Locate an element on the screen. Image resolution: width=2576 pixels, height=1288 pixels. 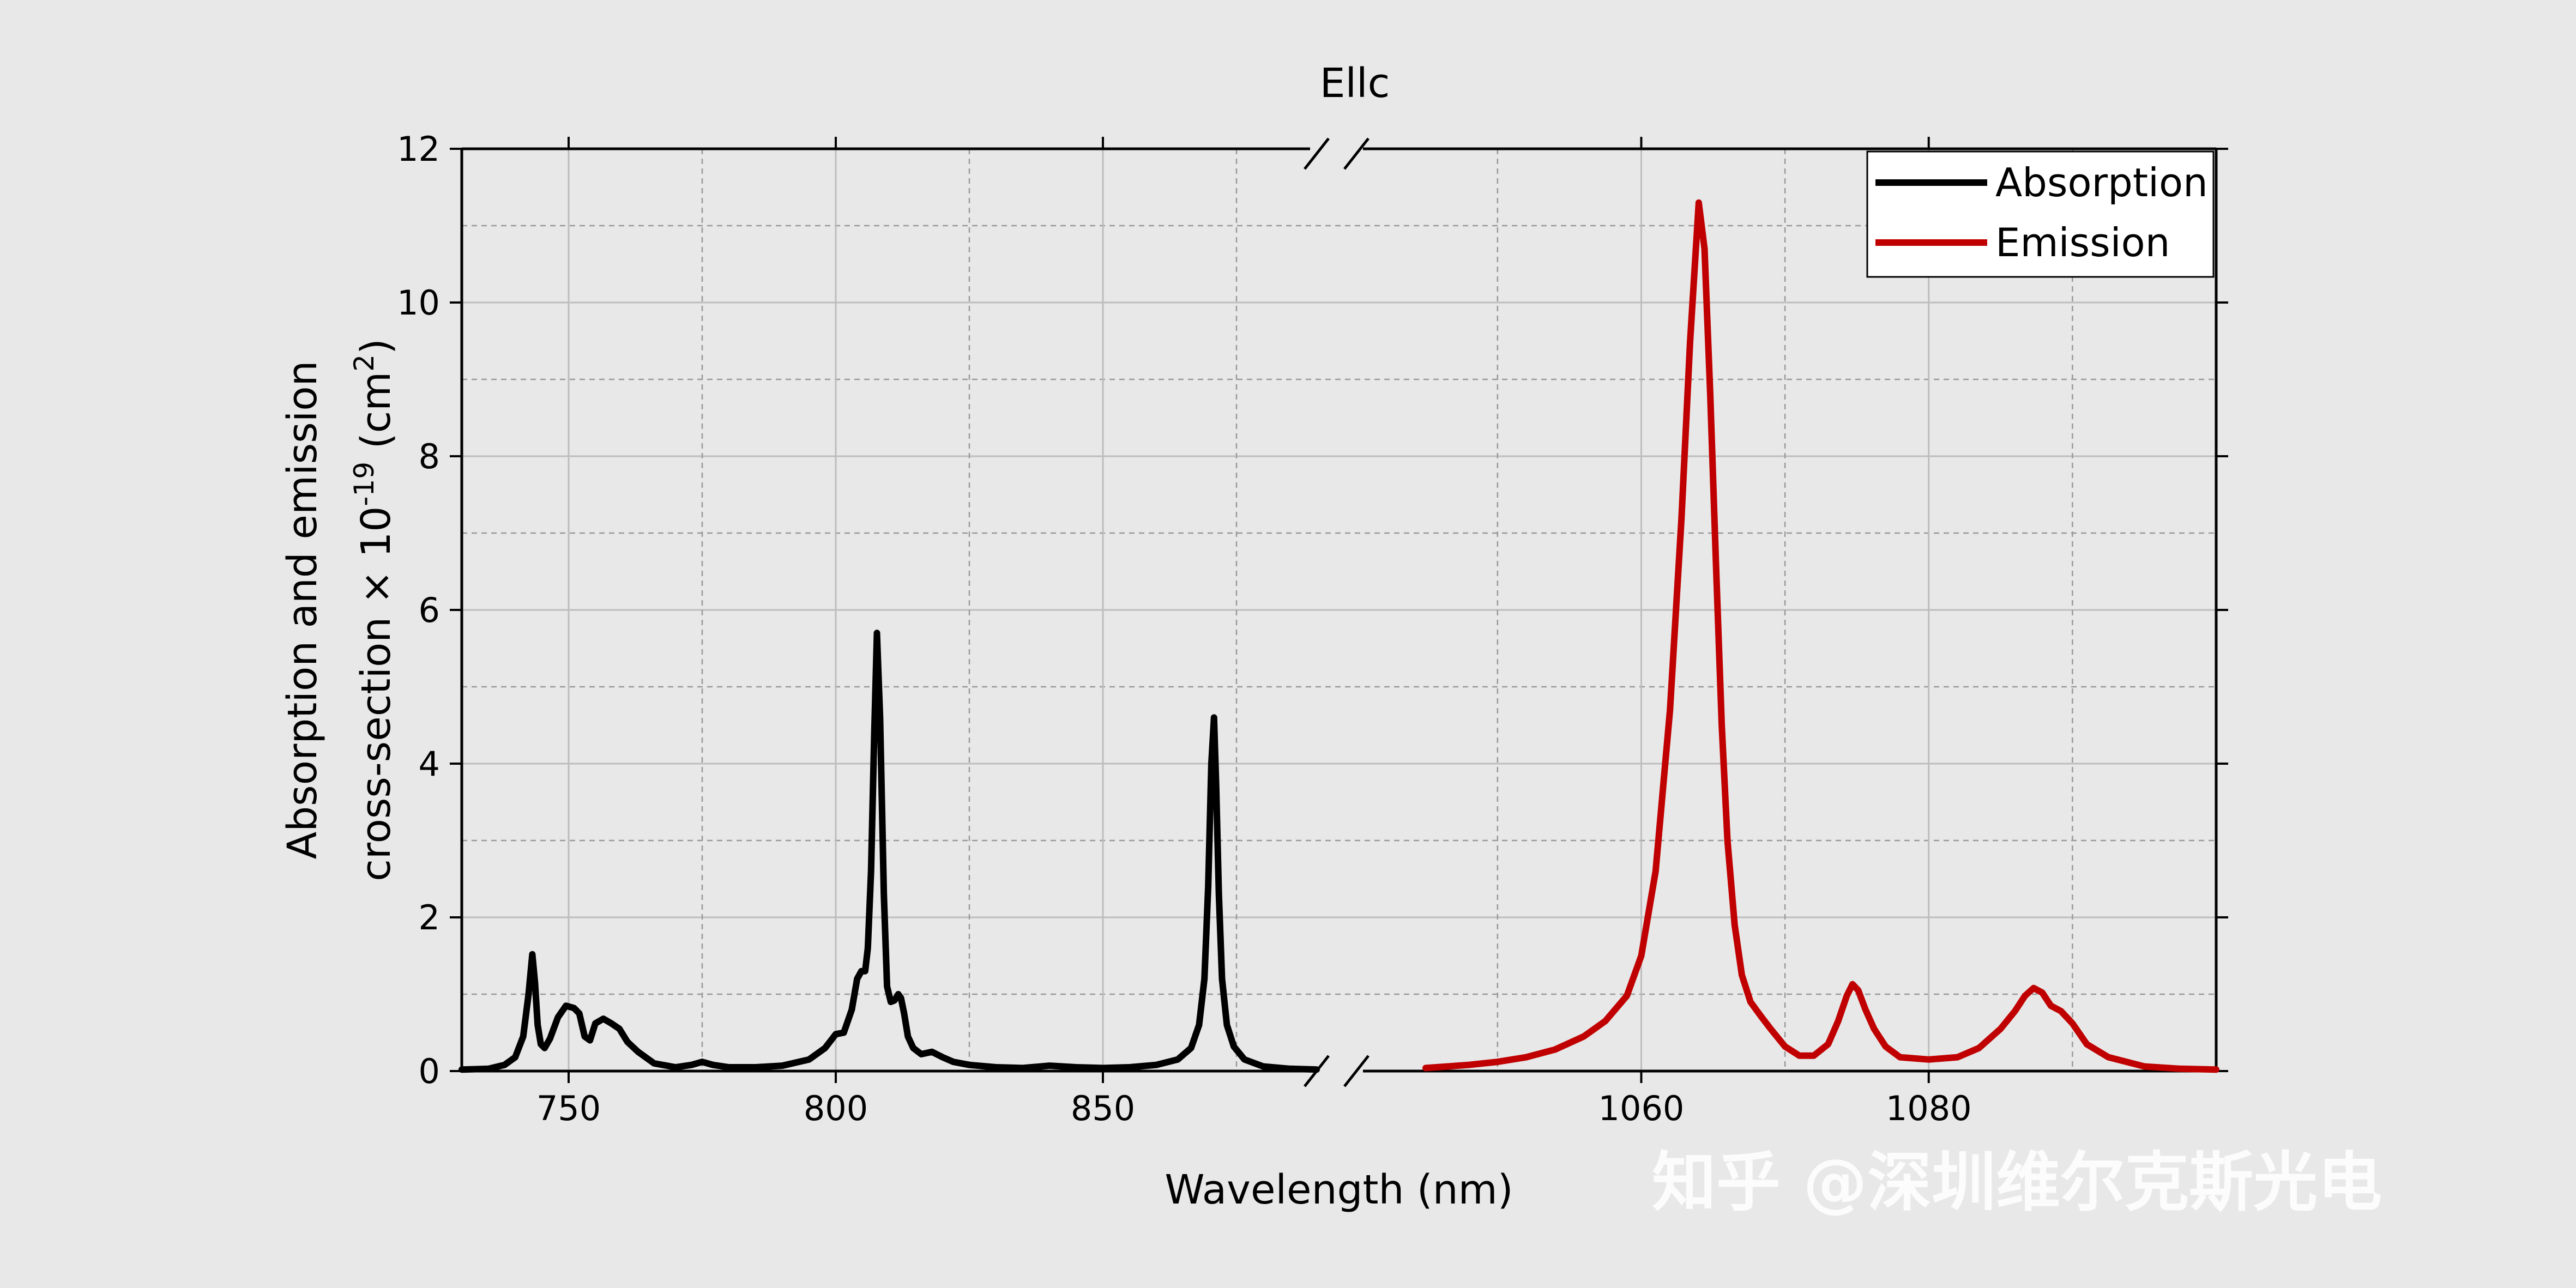
x-tick-label: 800 is located at coordinates (836, 1108).